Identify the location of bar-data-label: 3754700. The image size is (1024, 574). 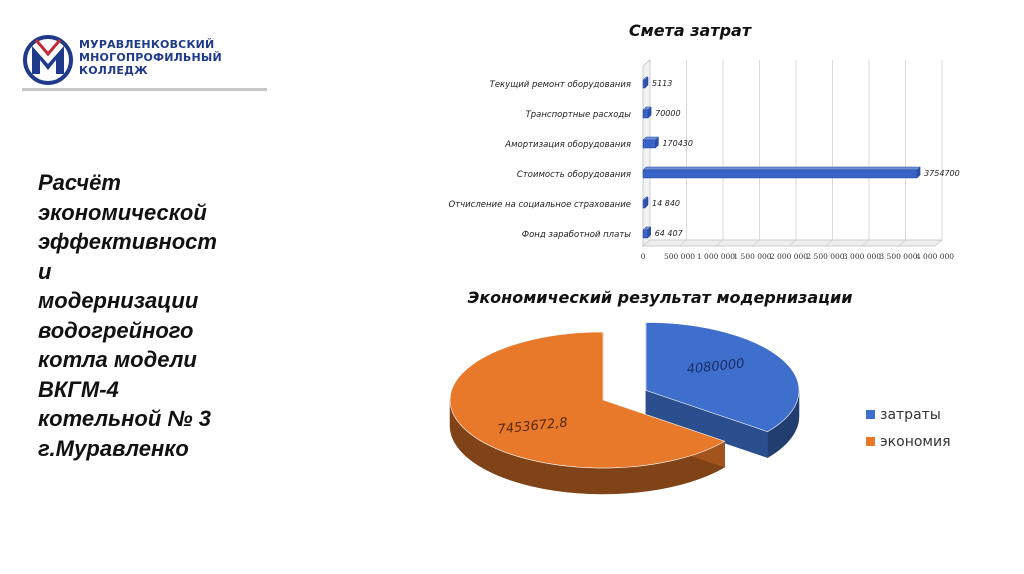
(942, 173).